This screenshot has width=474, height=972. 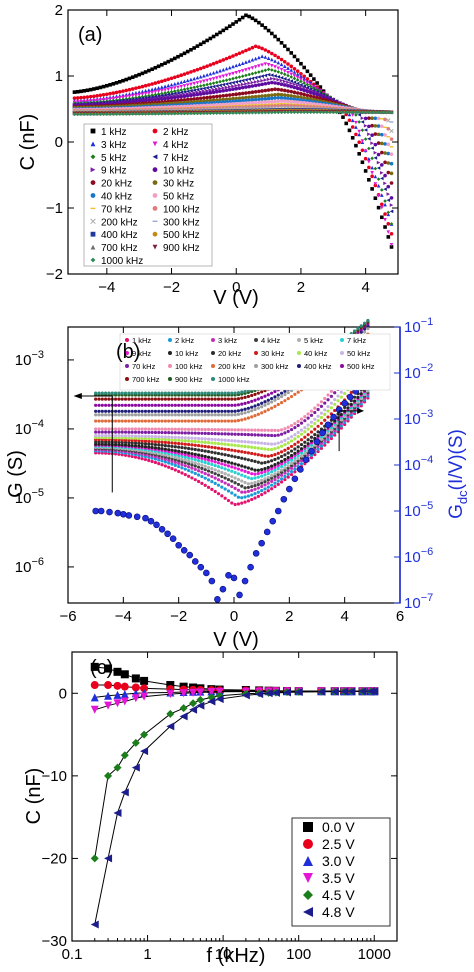 I want to click on legend-label: 30 kHz, so click(x=273, y=353).